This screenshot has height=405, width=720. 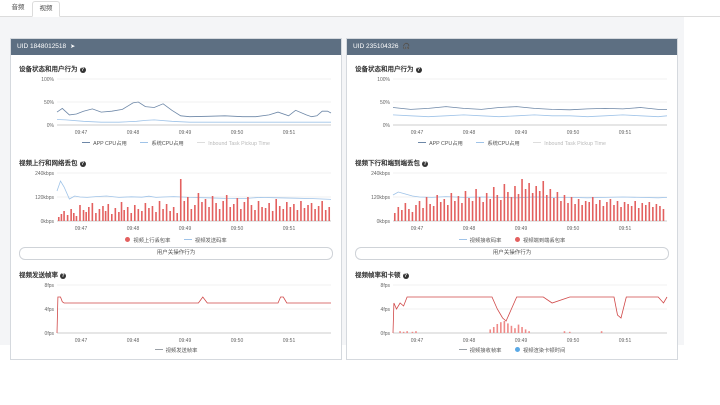 What do you see at coordinates (18, 7) in the screenshot?
I see `tab-audio: 音频` at bounding box center [18, 7].